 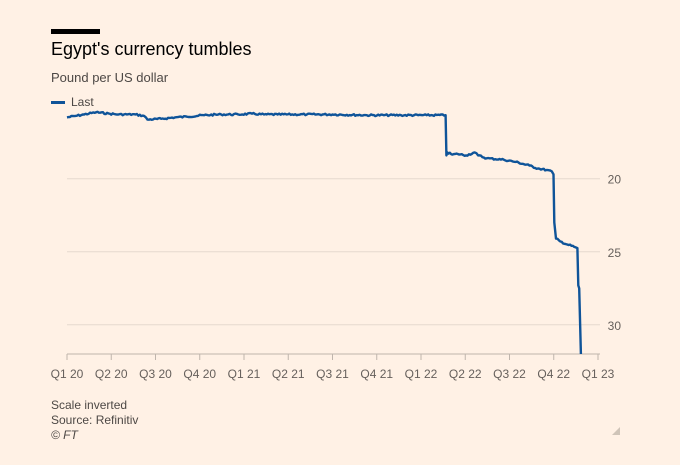 I want to click on x-tick-label: Q1 23, so click(x=598, y=374).